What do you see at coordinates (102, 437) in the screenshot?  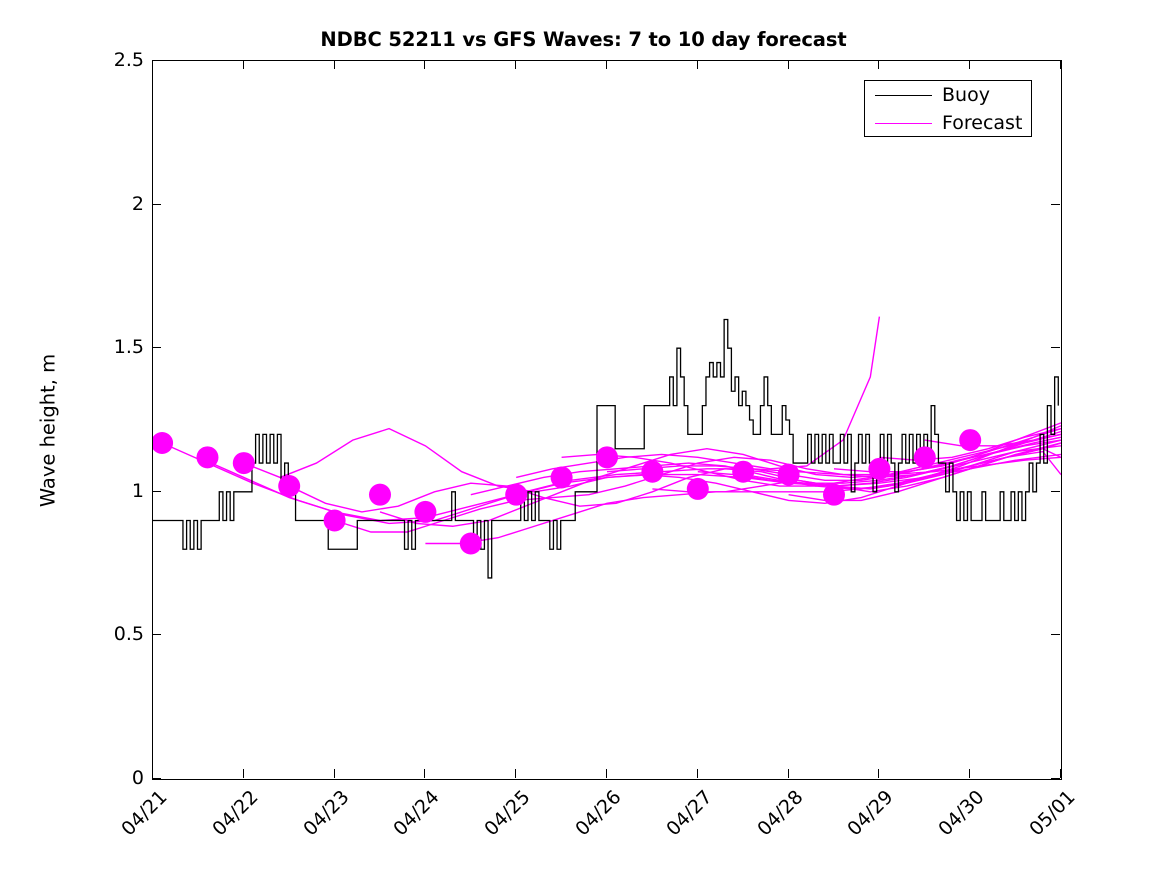 I see `y-axis-tick-labels: 0 0.5 1 1.5 2 2.5` at bounding box center [102, 437].